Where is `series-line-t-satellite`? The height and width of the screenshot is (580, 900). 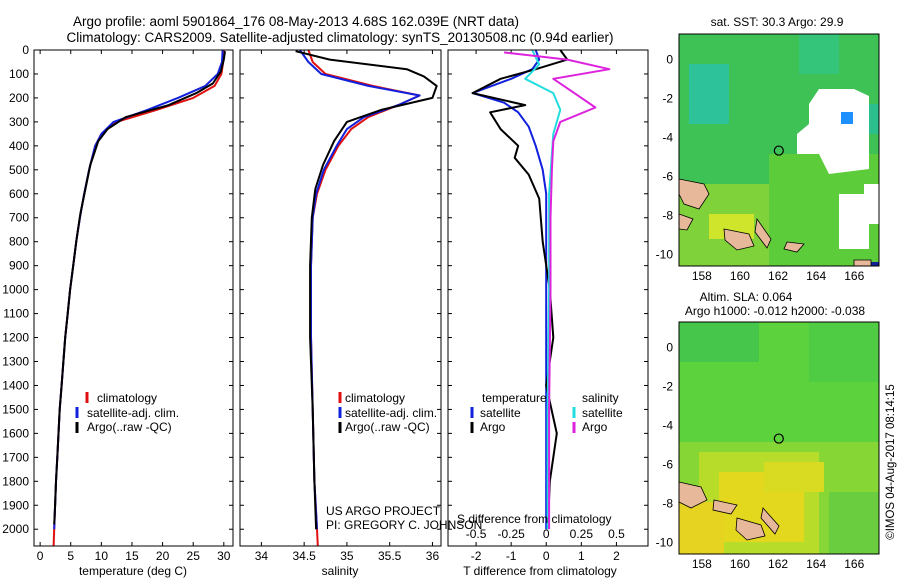
series-line-t-satellite is located at coordinates (509, 290).